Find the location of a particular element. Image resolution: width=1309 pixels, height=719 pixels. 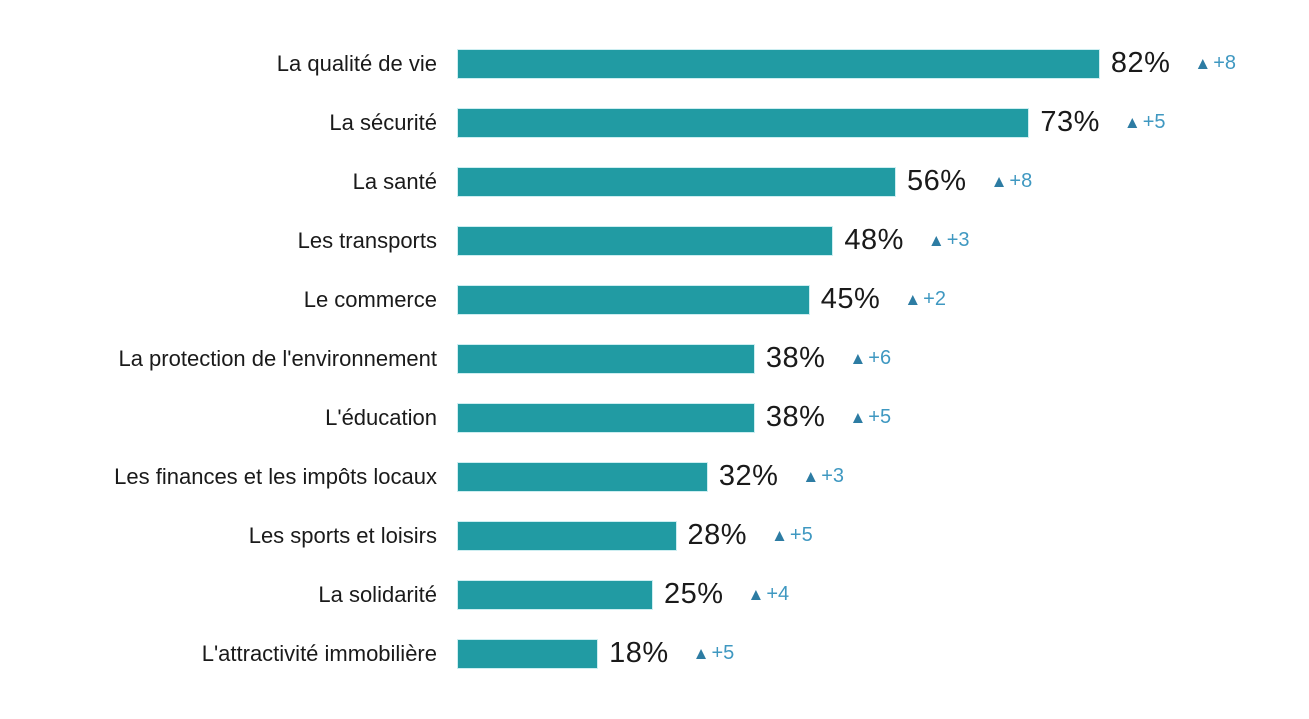

value-label: 82% is located at coordinates (1140, 63).